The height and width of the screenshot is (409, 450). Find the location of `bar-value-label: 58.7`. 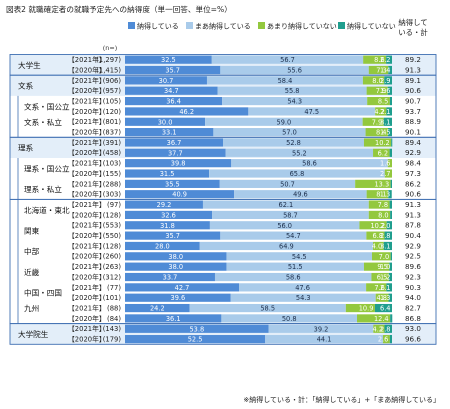

bar-value-label: 58.7 is located at coordinates (290, 215).